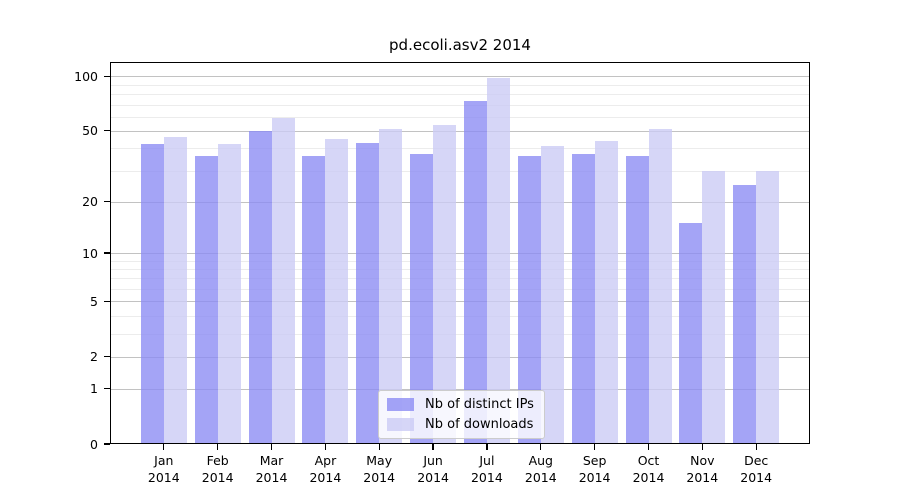 This screenshot has width=900, height=500. What do you see at coordinates (745, 314) in the screenshot?
I see `bar-distinct-ips-dec` at bounding box center [745, 314].